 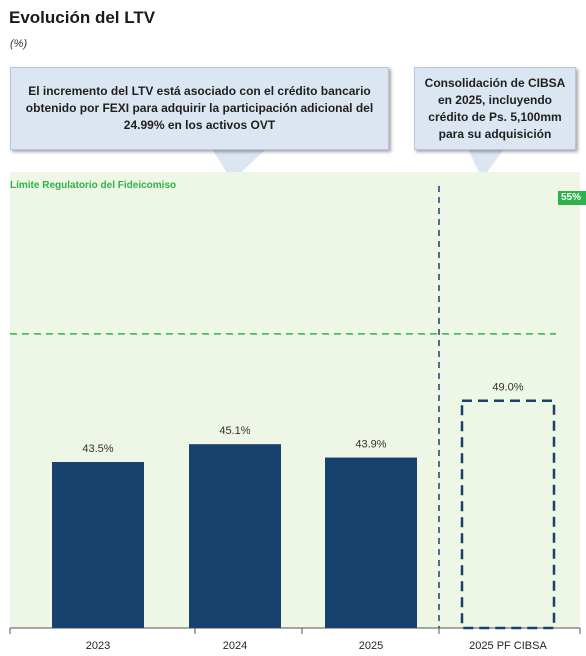 What do you see at coordinates (93, 185) in the screenshot?
I see `regulatory-limit-label: Límite Regulatorio del Fideicomiso` at bounding box center [93, 185].